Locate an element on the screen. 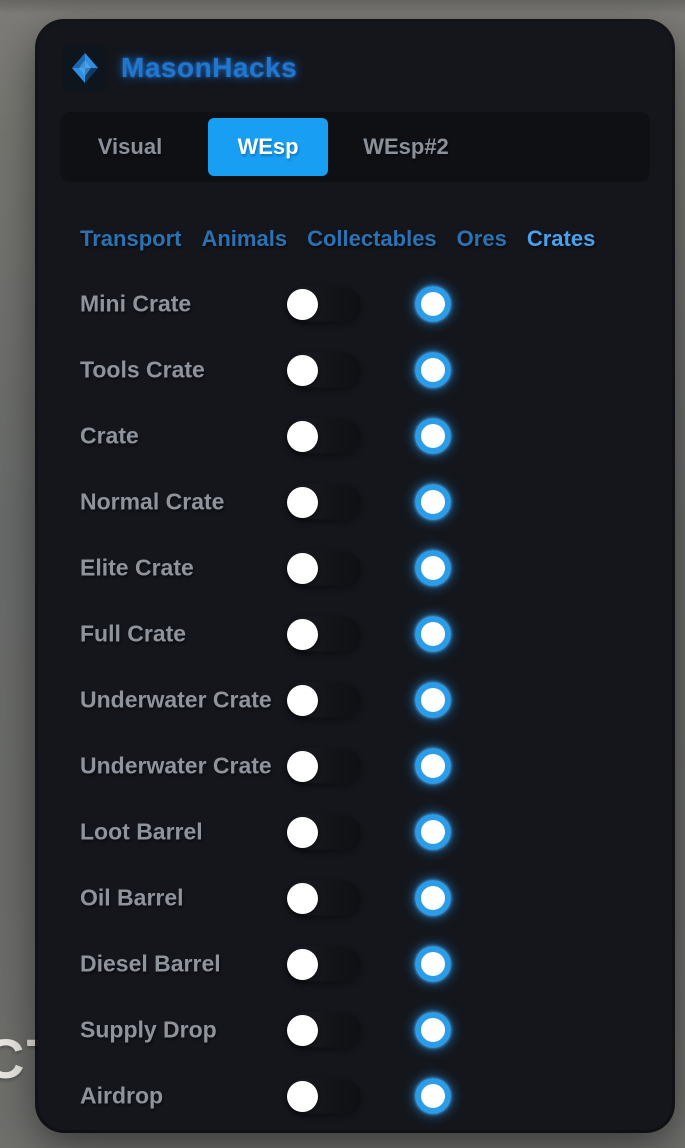 Image resolution: width=685 pixels, height=1148 pixels. esp-row-underwater-crate-1: Underwater Crate is located at coordinates (355, 700).